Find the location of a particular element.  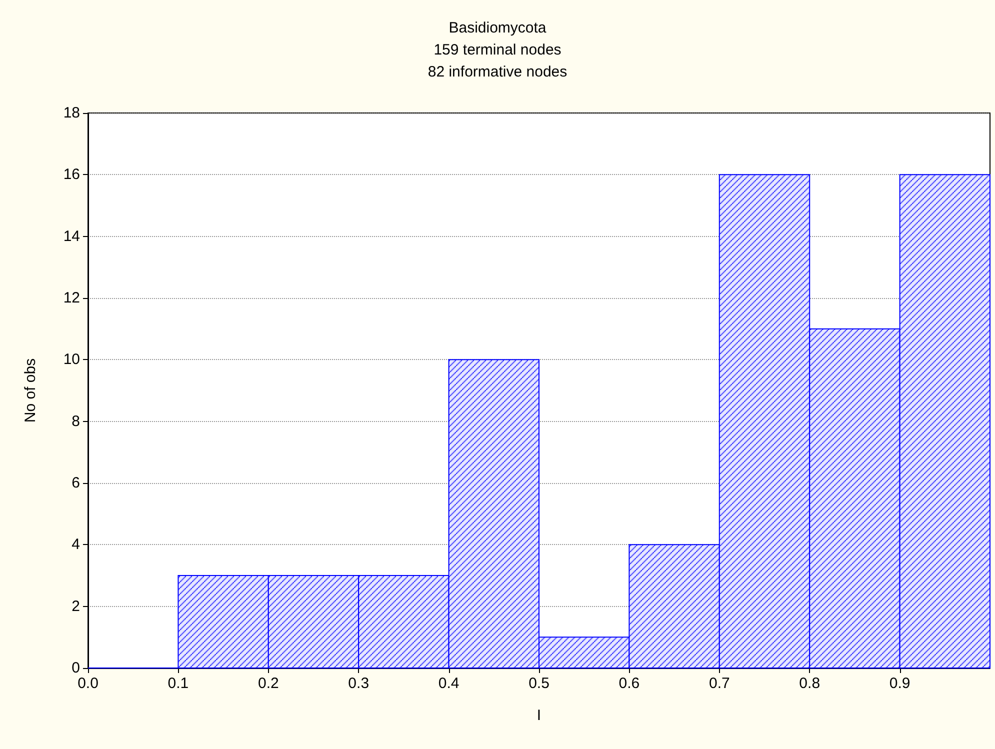

y-tick-label: 10 is located at coordinates (71, 359).